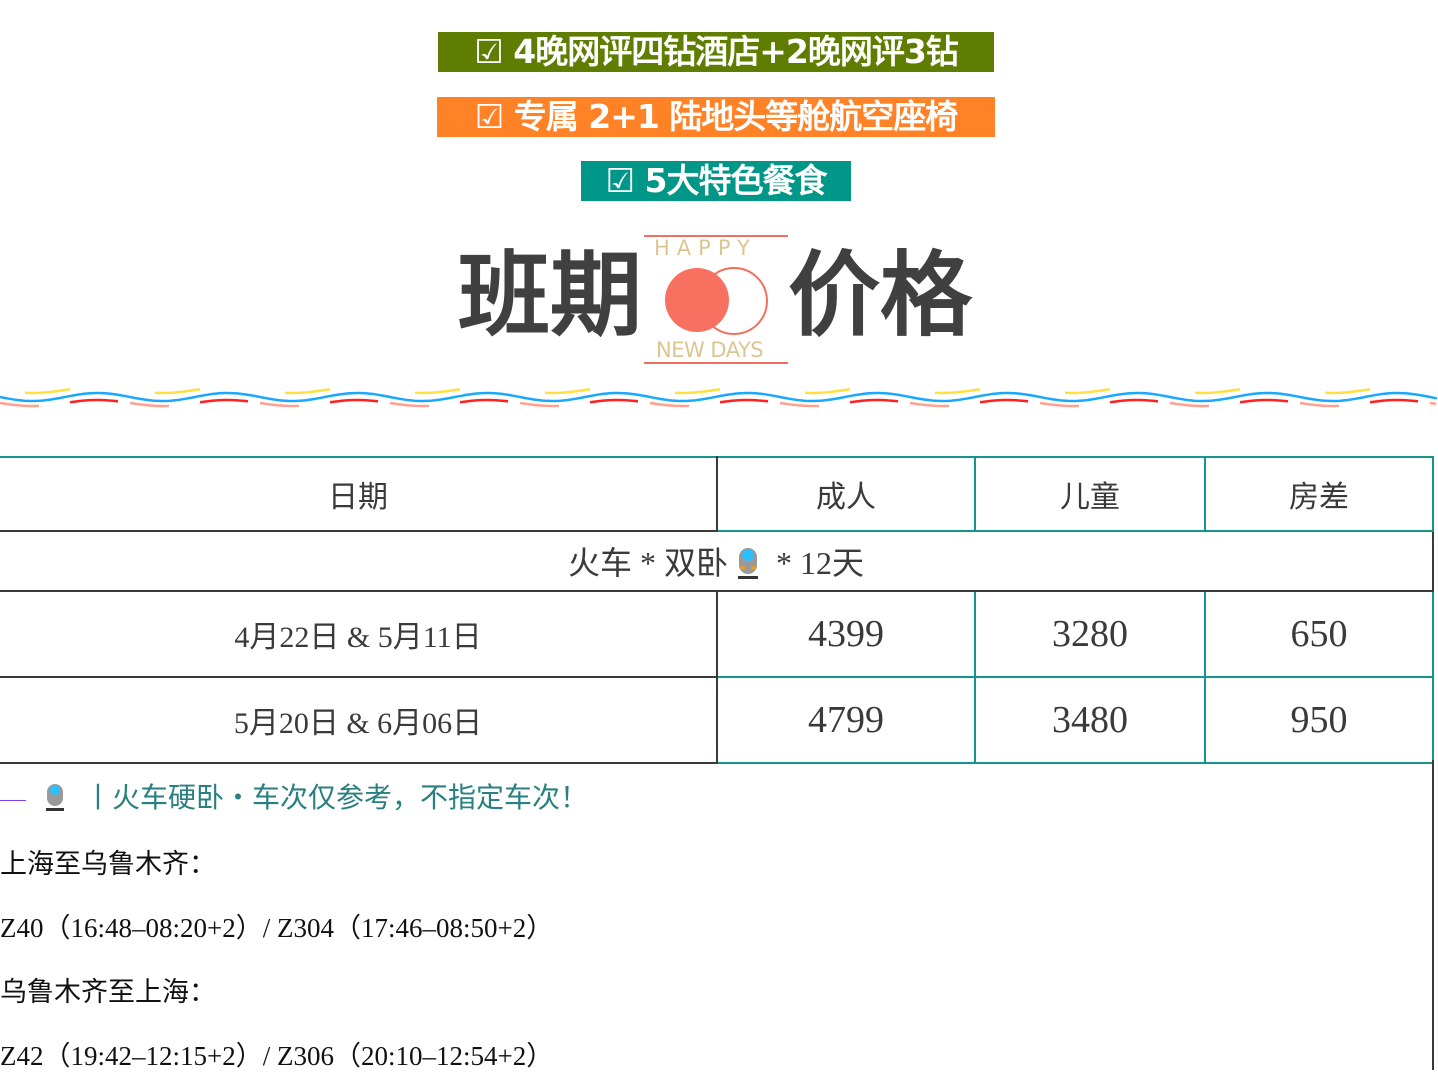  I want to click on banner-meals: ☑ 5大特色餐食, so click(716, 181).